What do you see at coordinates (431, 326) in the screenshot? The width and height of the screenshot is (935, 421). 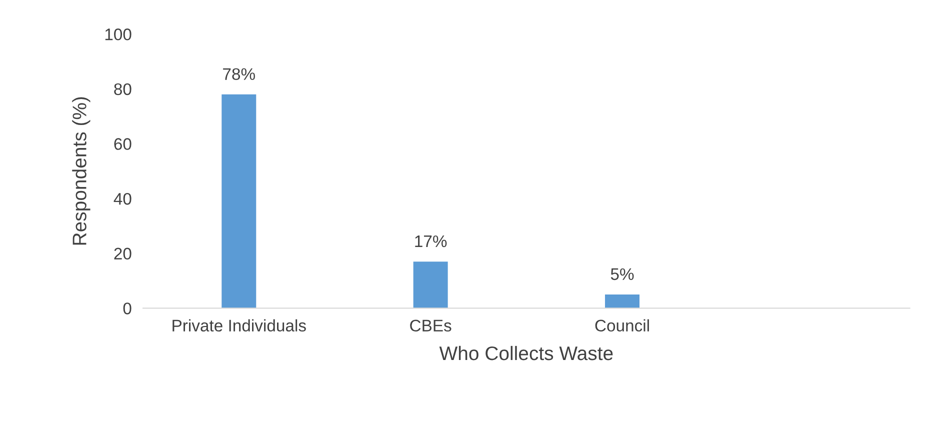 I see `x-tick-label: CBEs` at bounding box center [431, 326].